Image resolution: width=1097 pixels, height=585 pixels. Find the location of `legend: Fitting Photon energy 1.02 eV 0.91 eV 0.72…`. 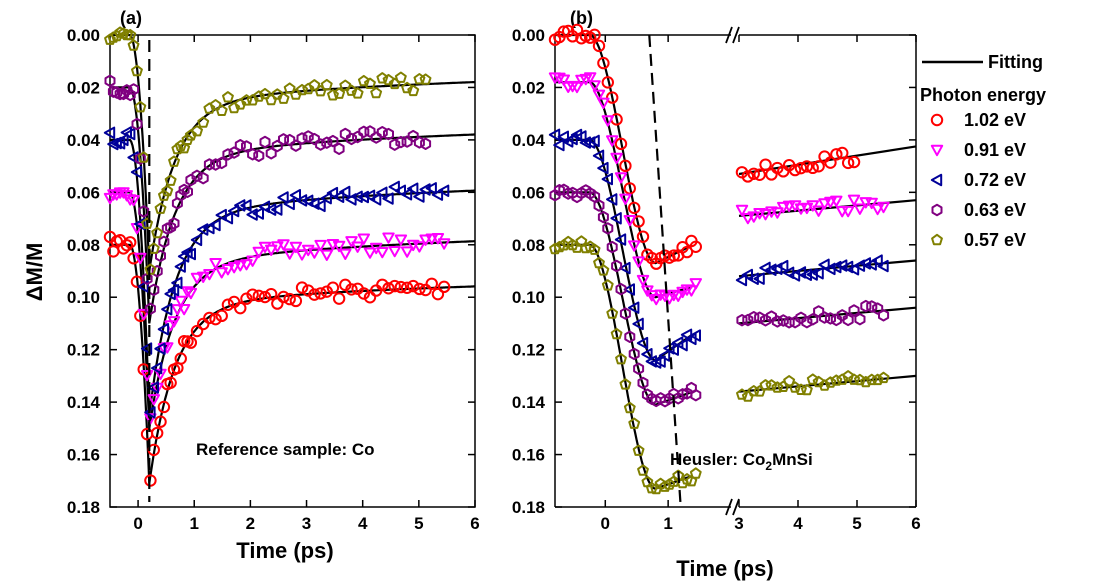

legend: Fitting Photon energy 1.02 eV 0.91 eV 0.72… is located at coordinates (983, 151).